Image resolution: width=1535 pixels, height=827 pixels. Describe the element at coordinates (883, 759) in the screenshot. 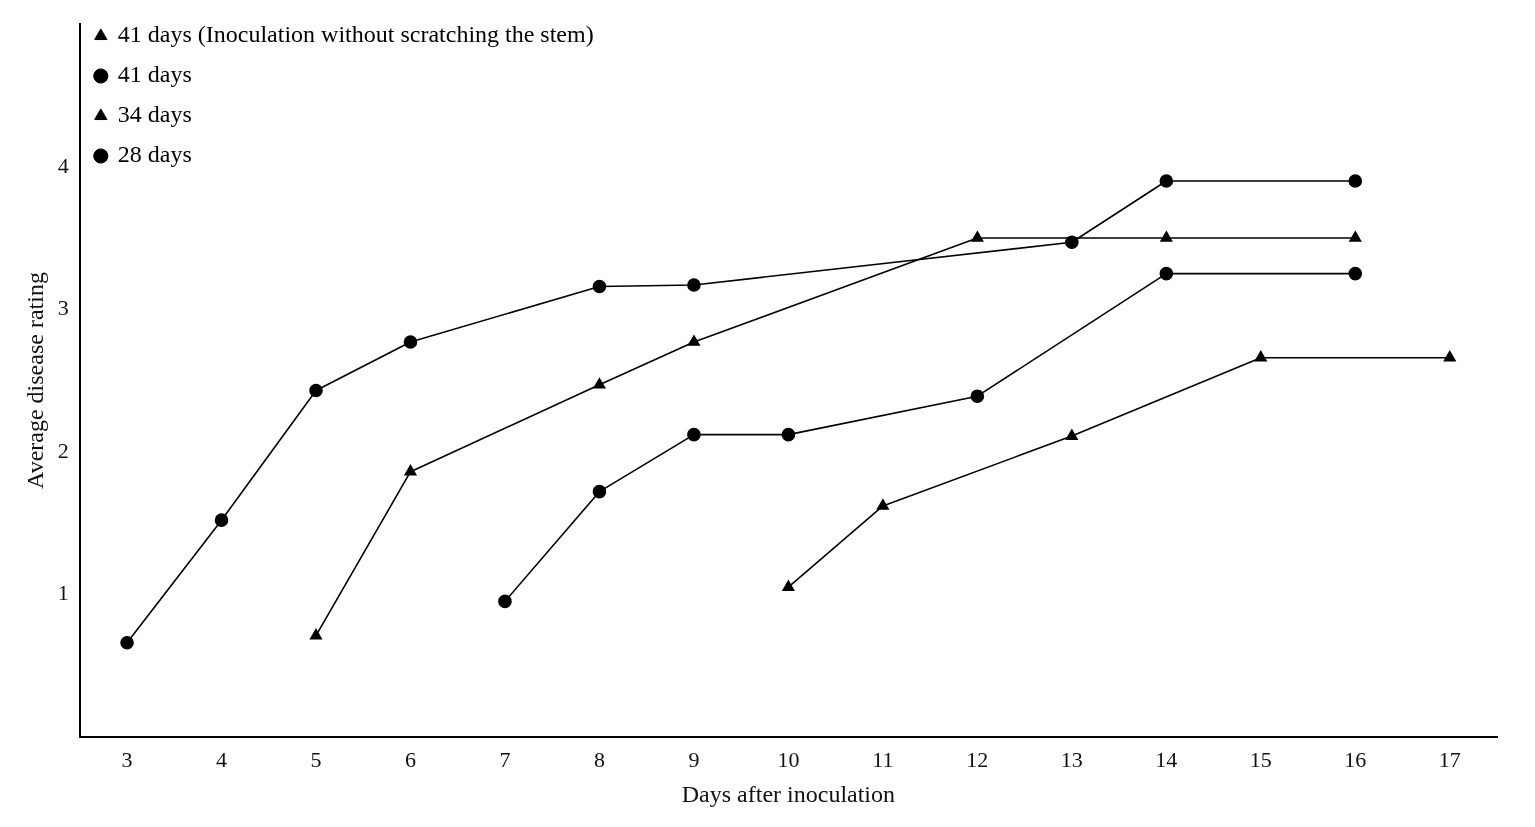

I see `x-tick-label: 11` at that location.